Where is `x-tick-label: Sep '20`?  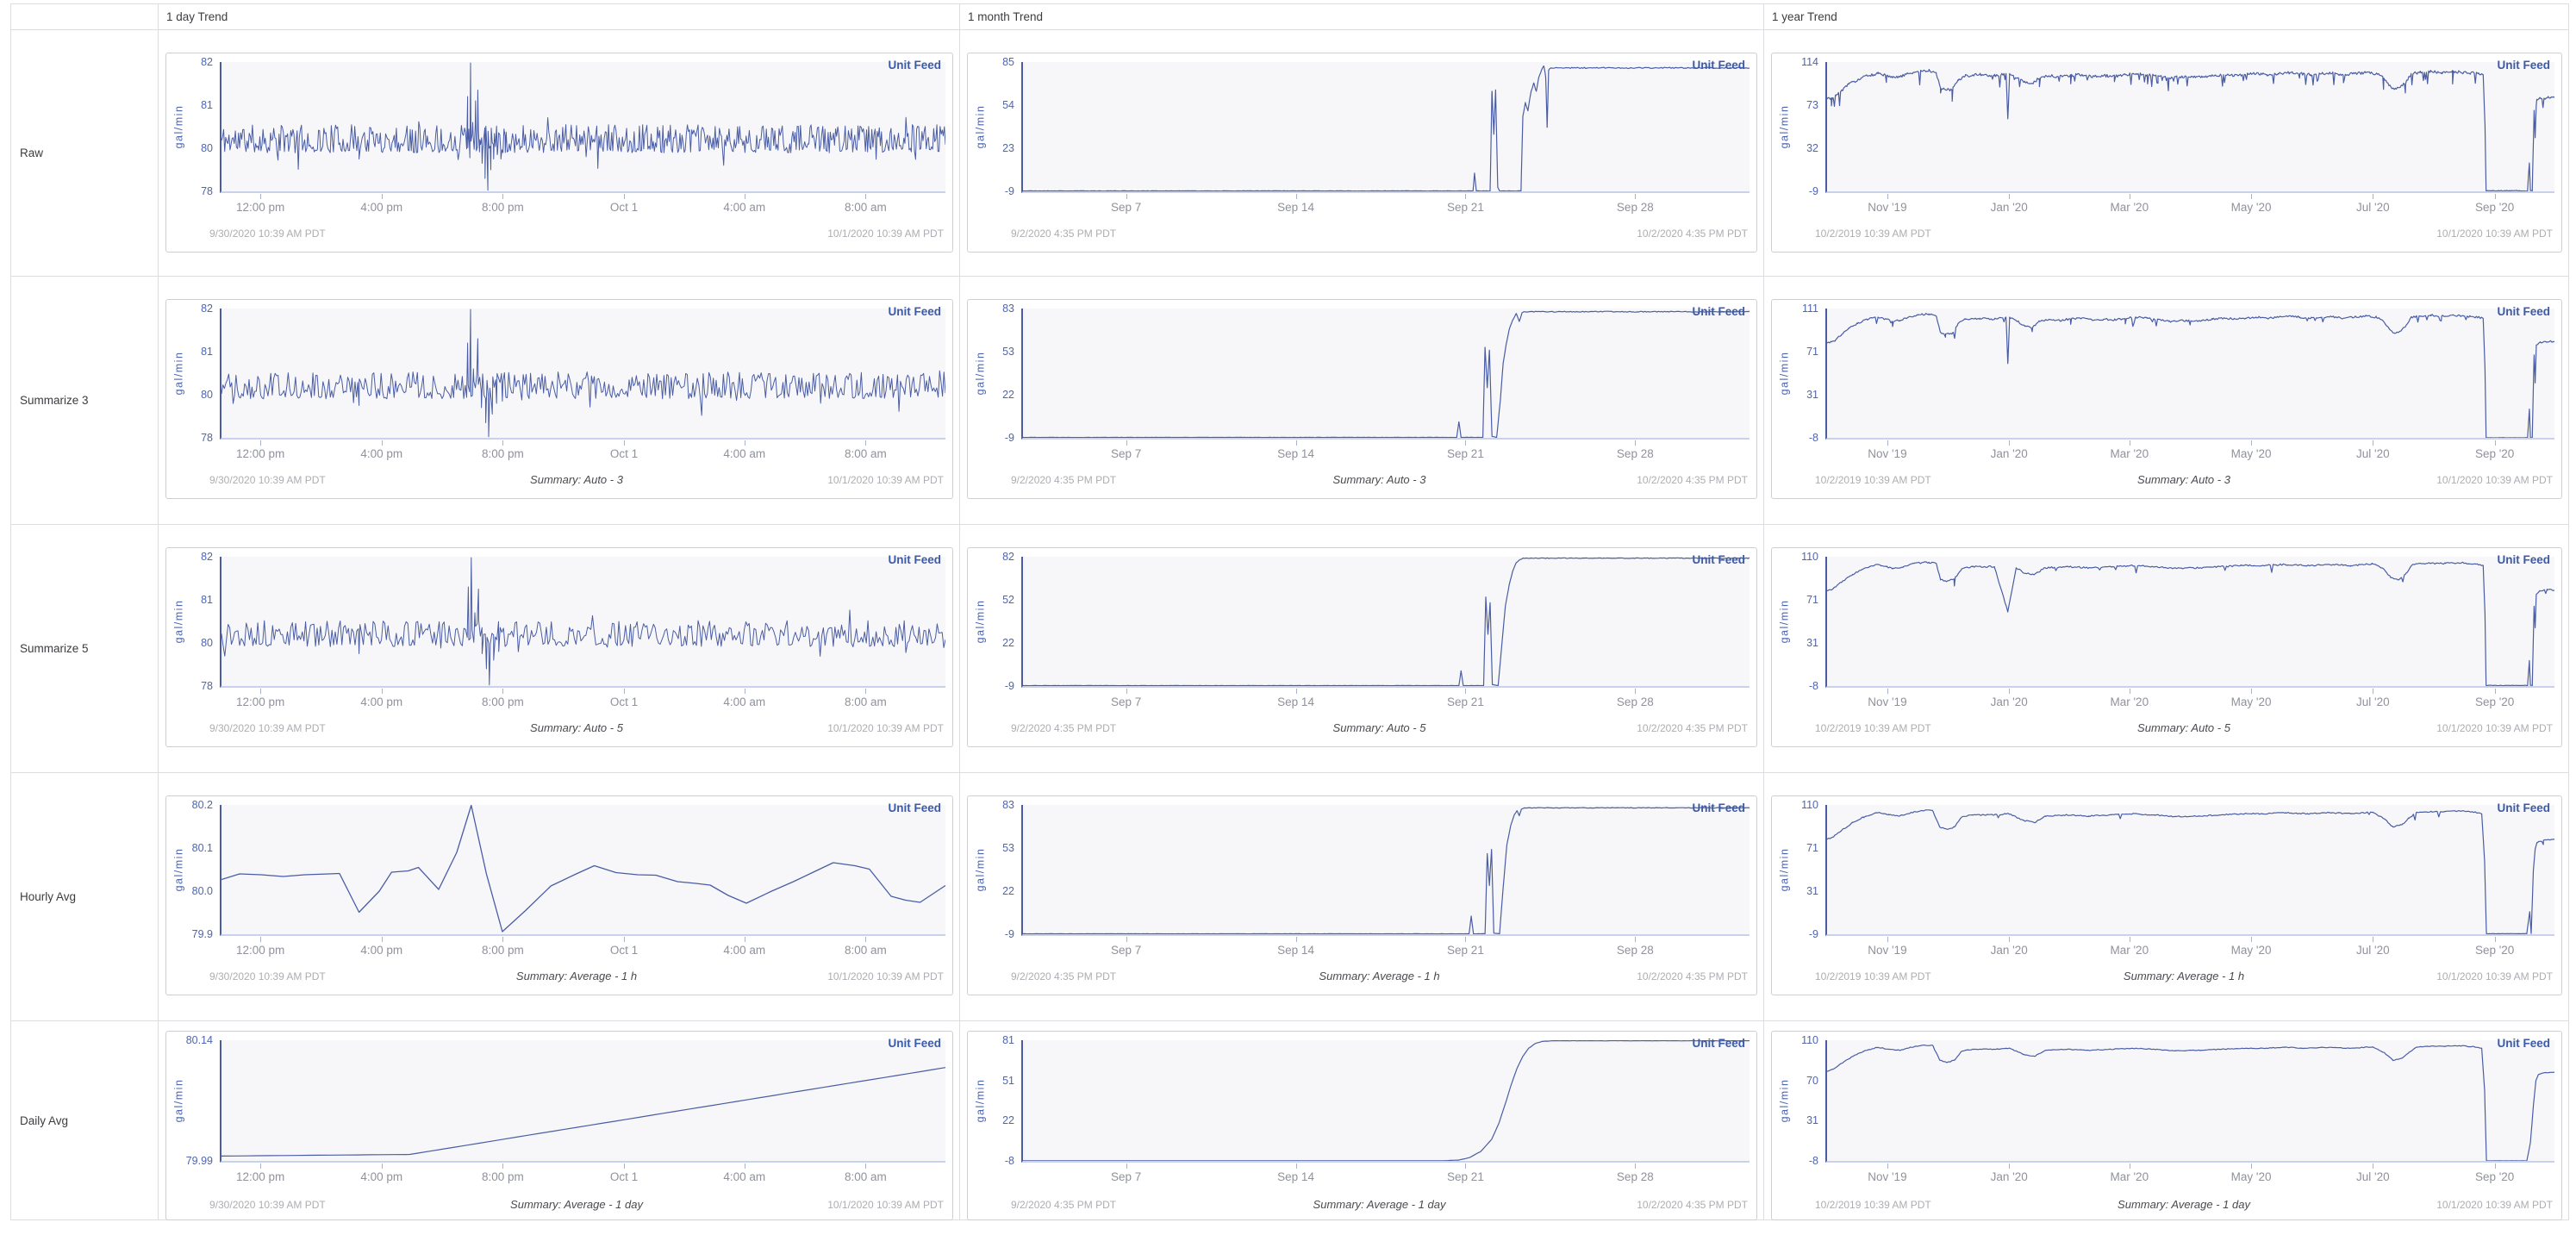
x-tick-label: Sep '20 is located at coordinates (2494, 701).